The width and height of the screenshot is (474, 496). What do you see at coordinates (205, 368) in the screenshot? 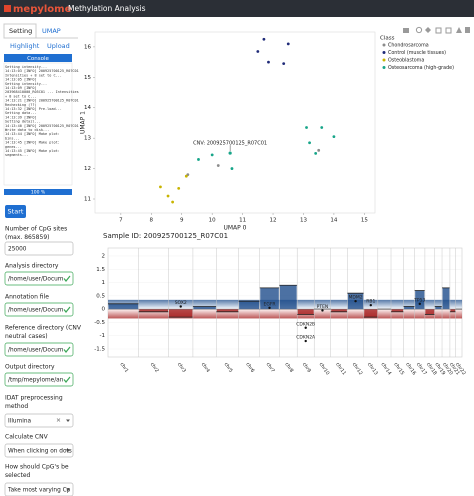
I see `x-tick-label: chr4` at bounding box center [205, 368].